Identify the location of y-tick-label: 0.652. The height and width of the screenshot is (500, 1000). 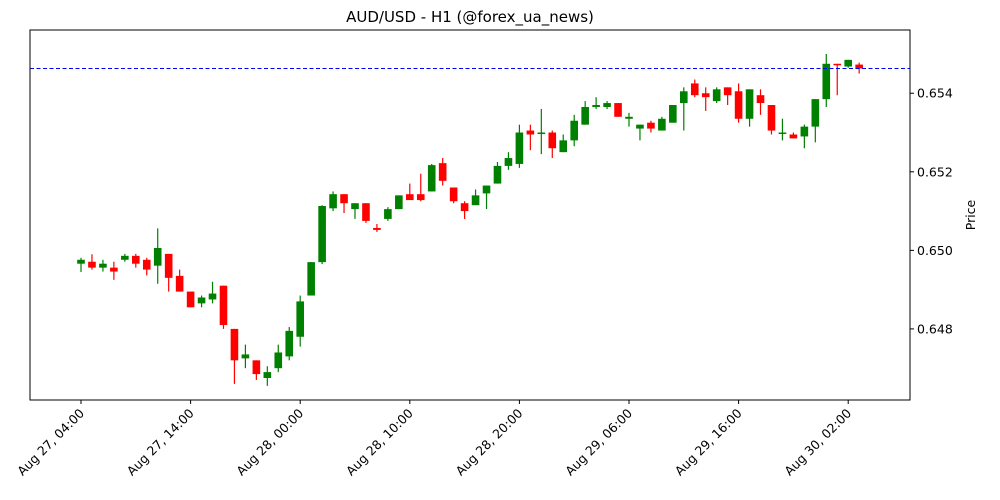
(935, 171).